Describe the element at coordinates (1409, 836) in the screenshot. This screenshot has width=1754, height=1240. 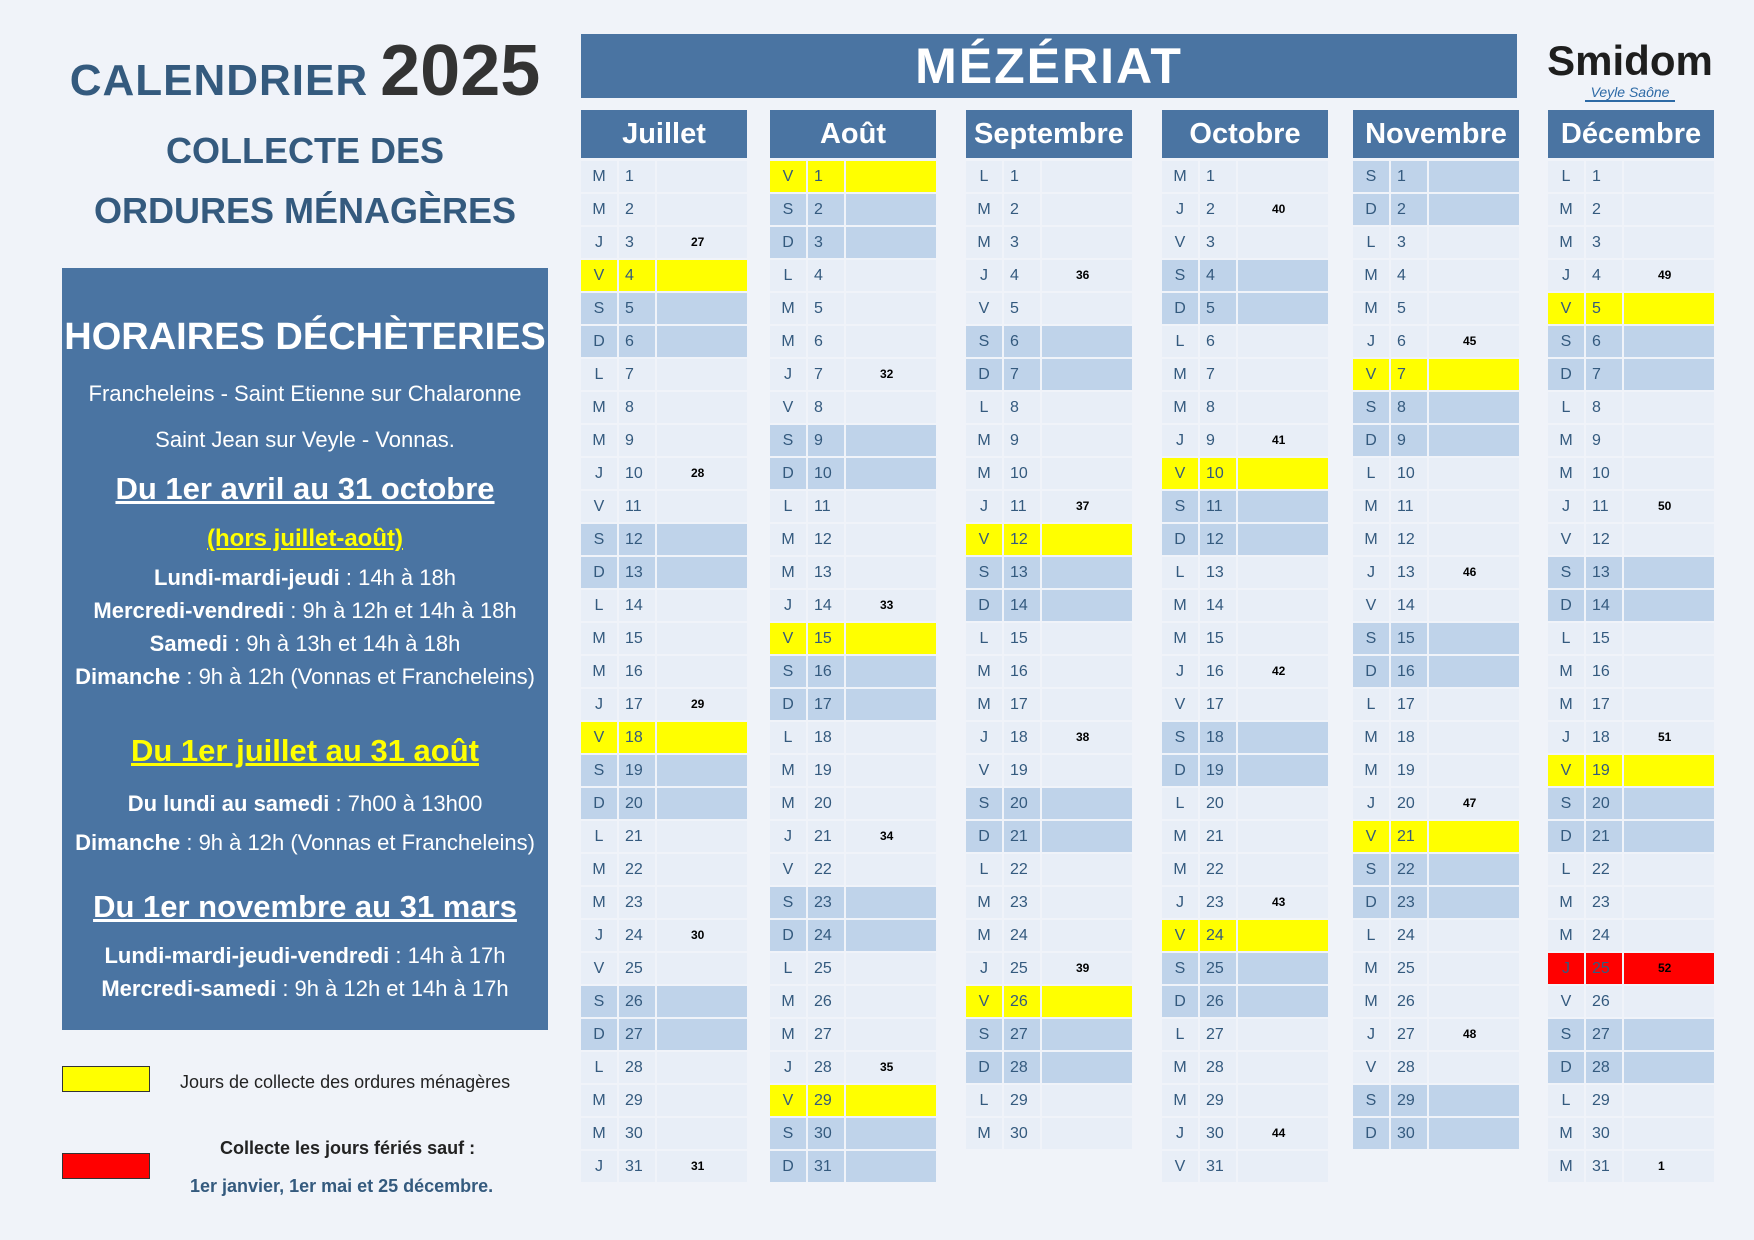
I see `day-number: 21` at that location.